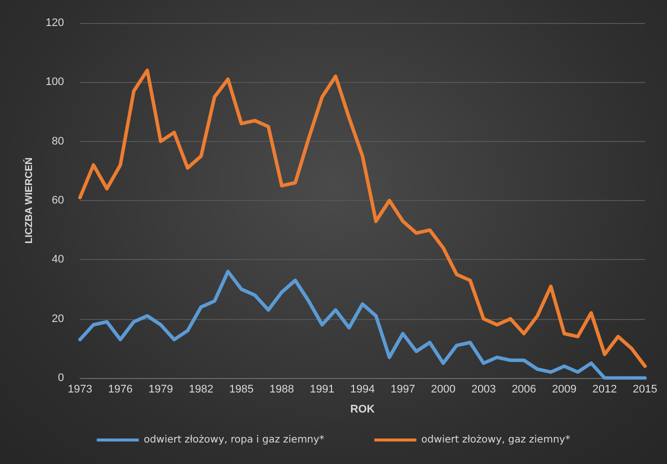 This screenshot has height=464, width=667. I want to click on legend-label: odwiert złożowy, ropa i gaz ziemny*, so click(234, 440).